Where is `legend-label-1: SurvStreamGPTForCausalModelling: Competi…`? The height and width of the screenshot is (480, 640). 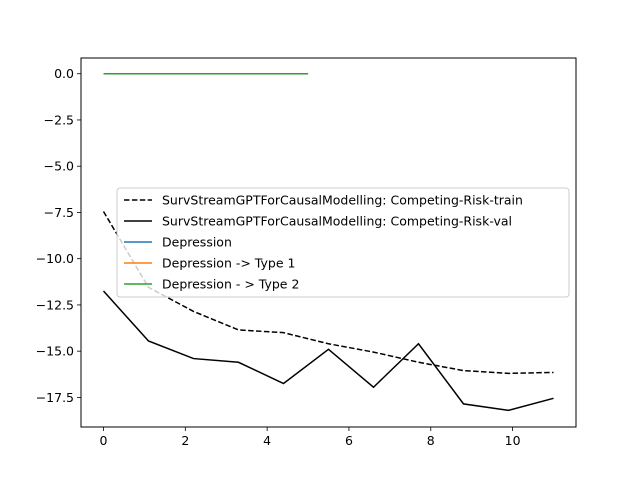 legend-label-1: SurvStreamGPTForCausalModelling: Competi… is located at coordinates (337, 221).